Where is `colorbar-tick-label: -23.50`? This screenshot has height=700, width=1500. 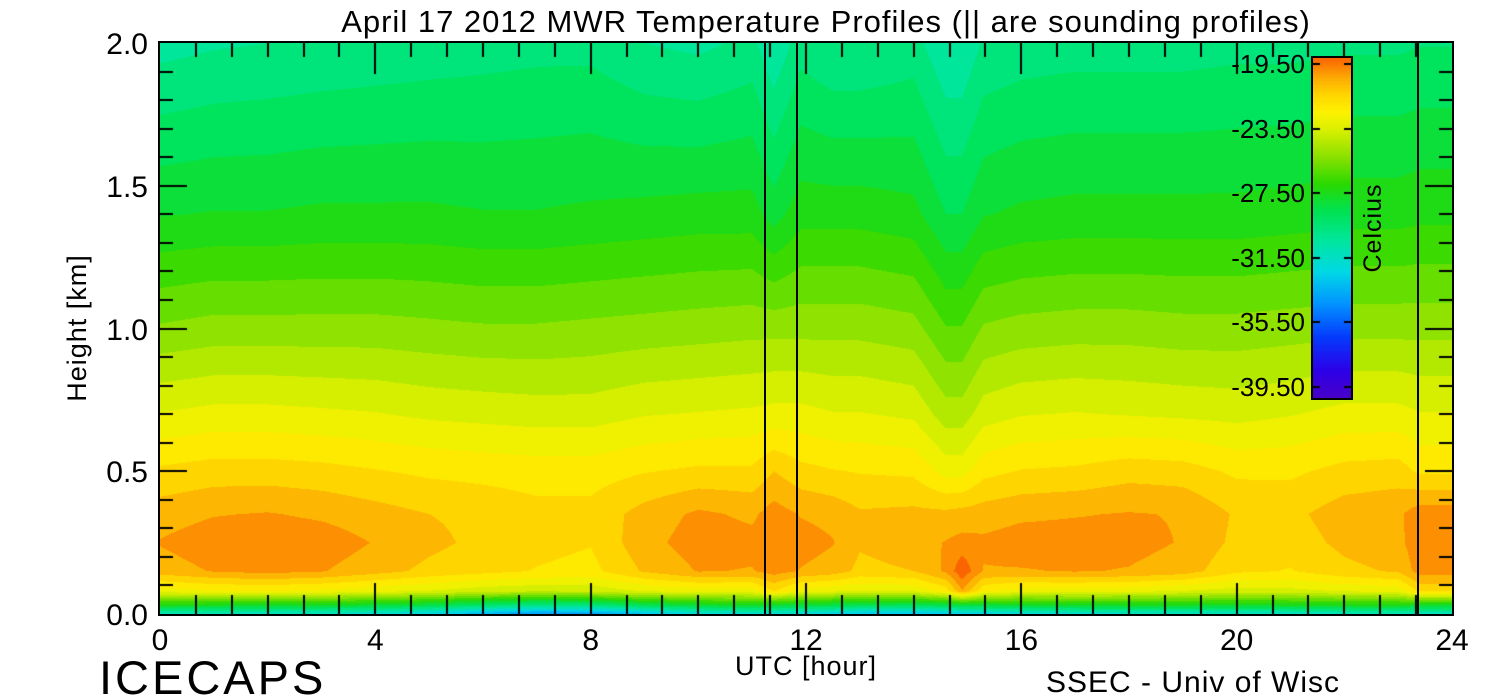
colorbar-tick-label: -23.50 is located at coordinates (1268, 128).